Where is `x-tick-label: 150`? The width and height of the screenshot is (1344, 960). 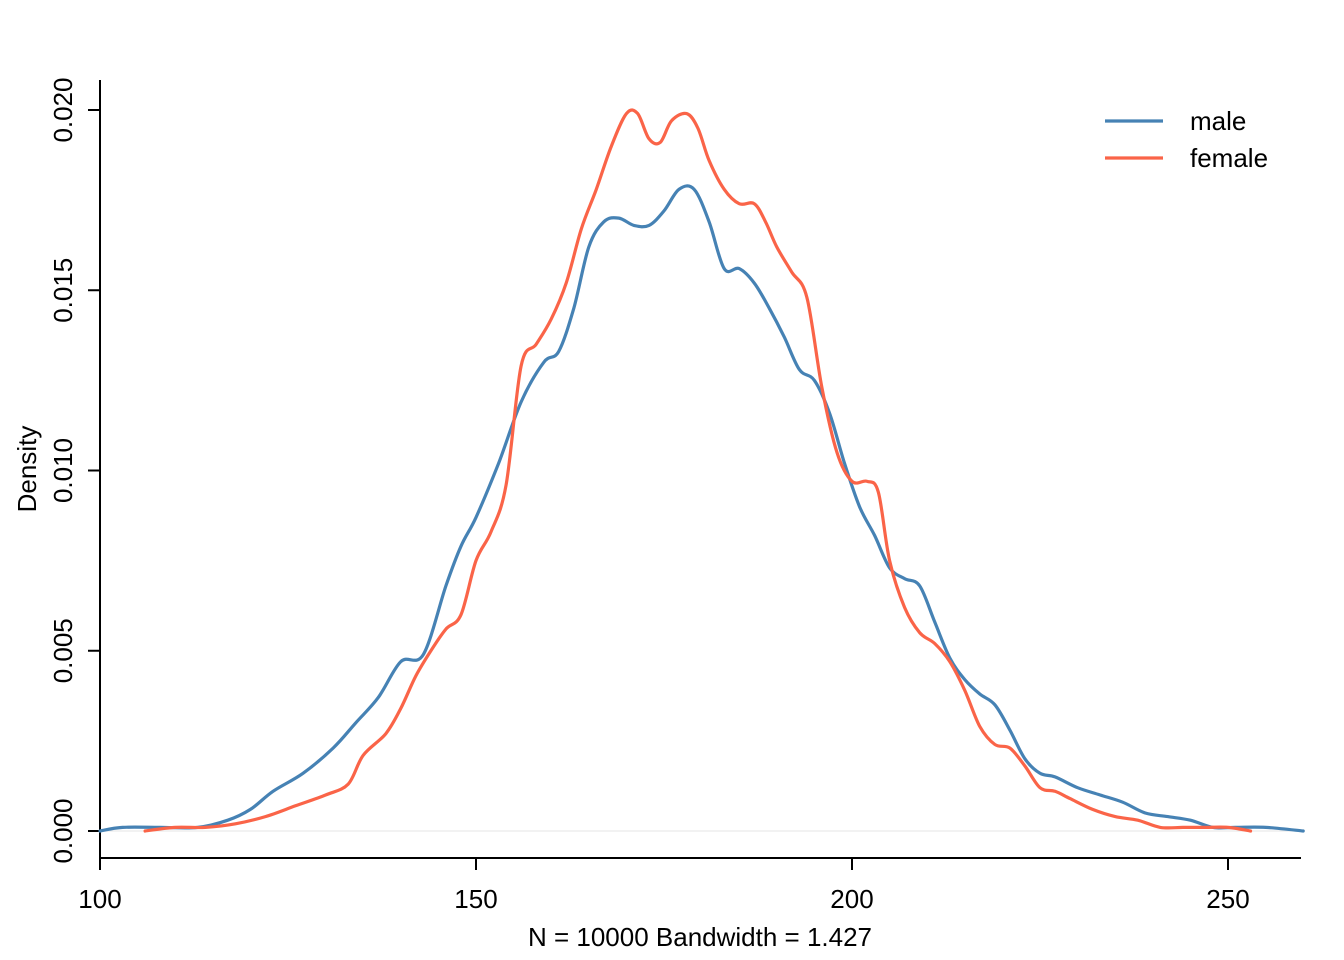 x-tick-label: 150 is located at coordinates (475, 899).